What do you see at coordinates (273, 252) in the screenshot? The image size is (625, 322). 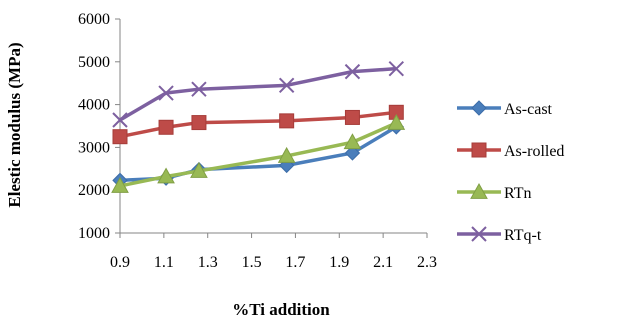 I see `x-ticks: 0.9 1.1 1.3 1.5 1.7 1.9 2.1 2.3` at bounding box center [273, 252].